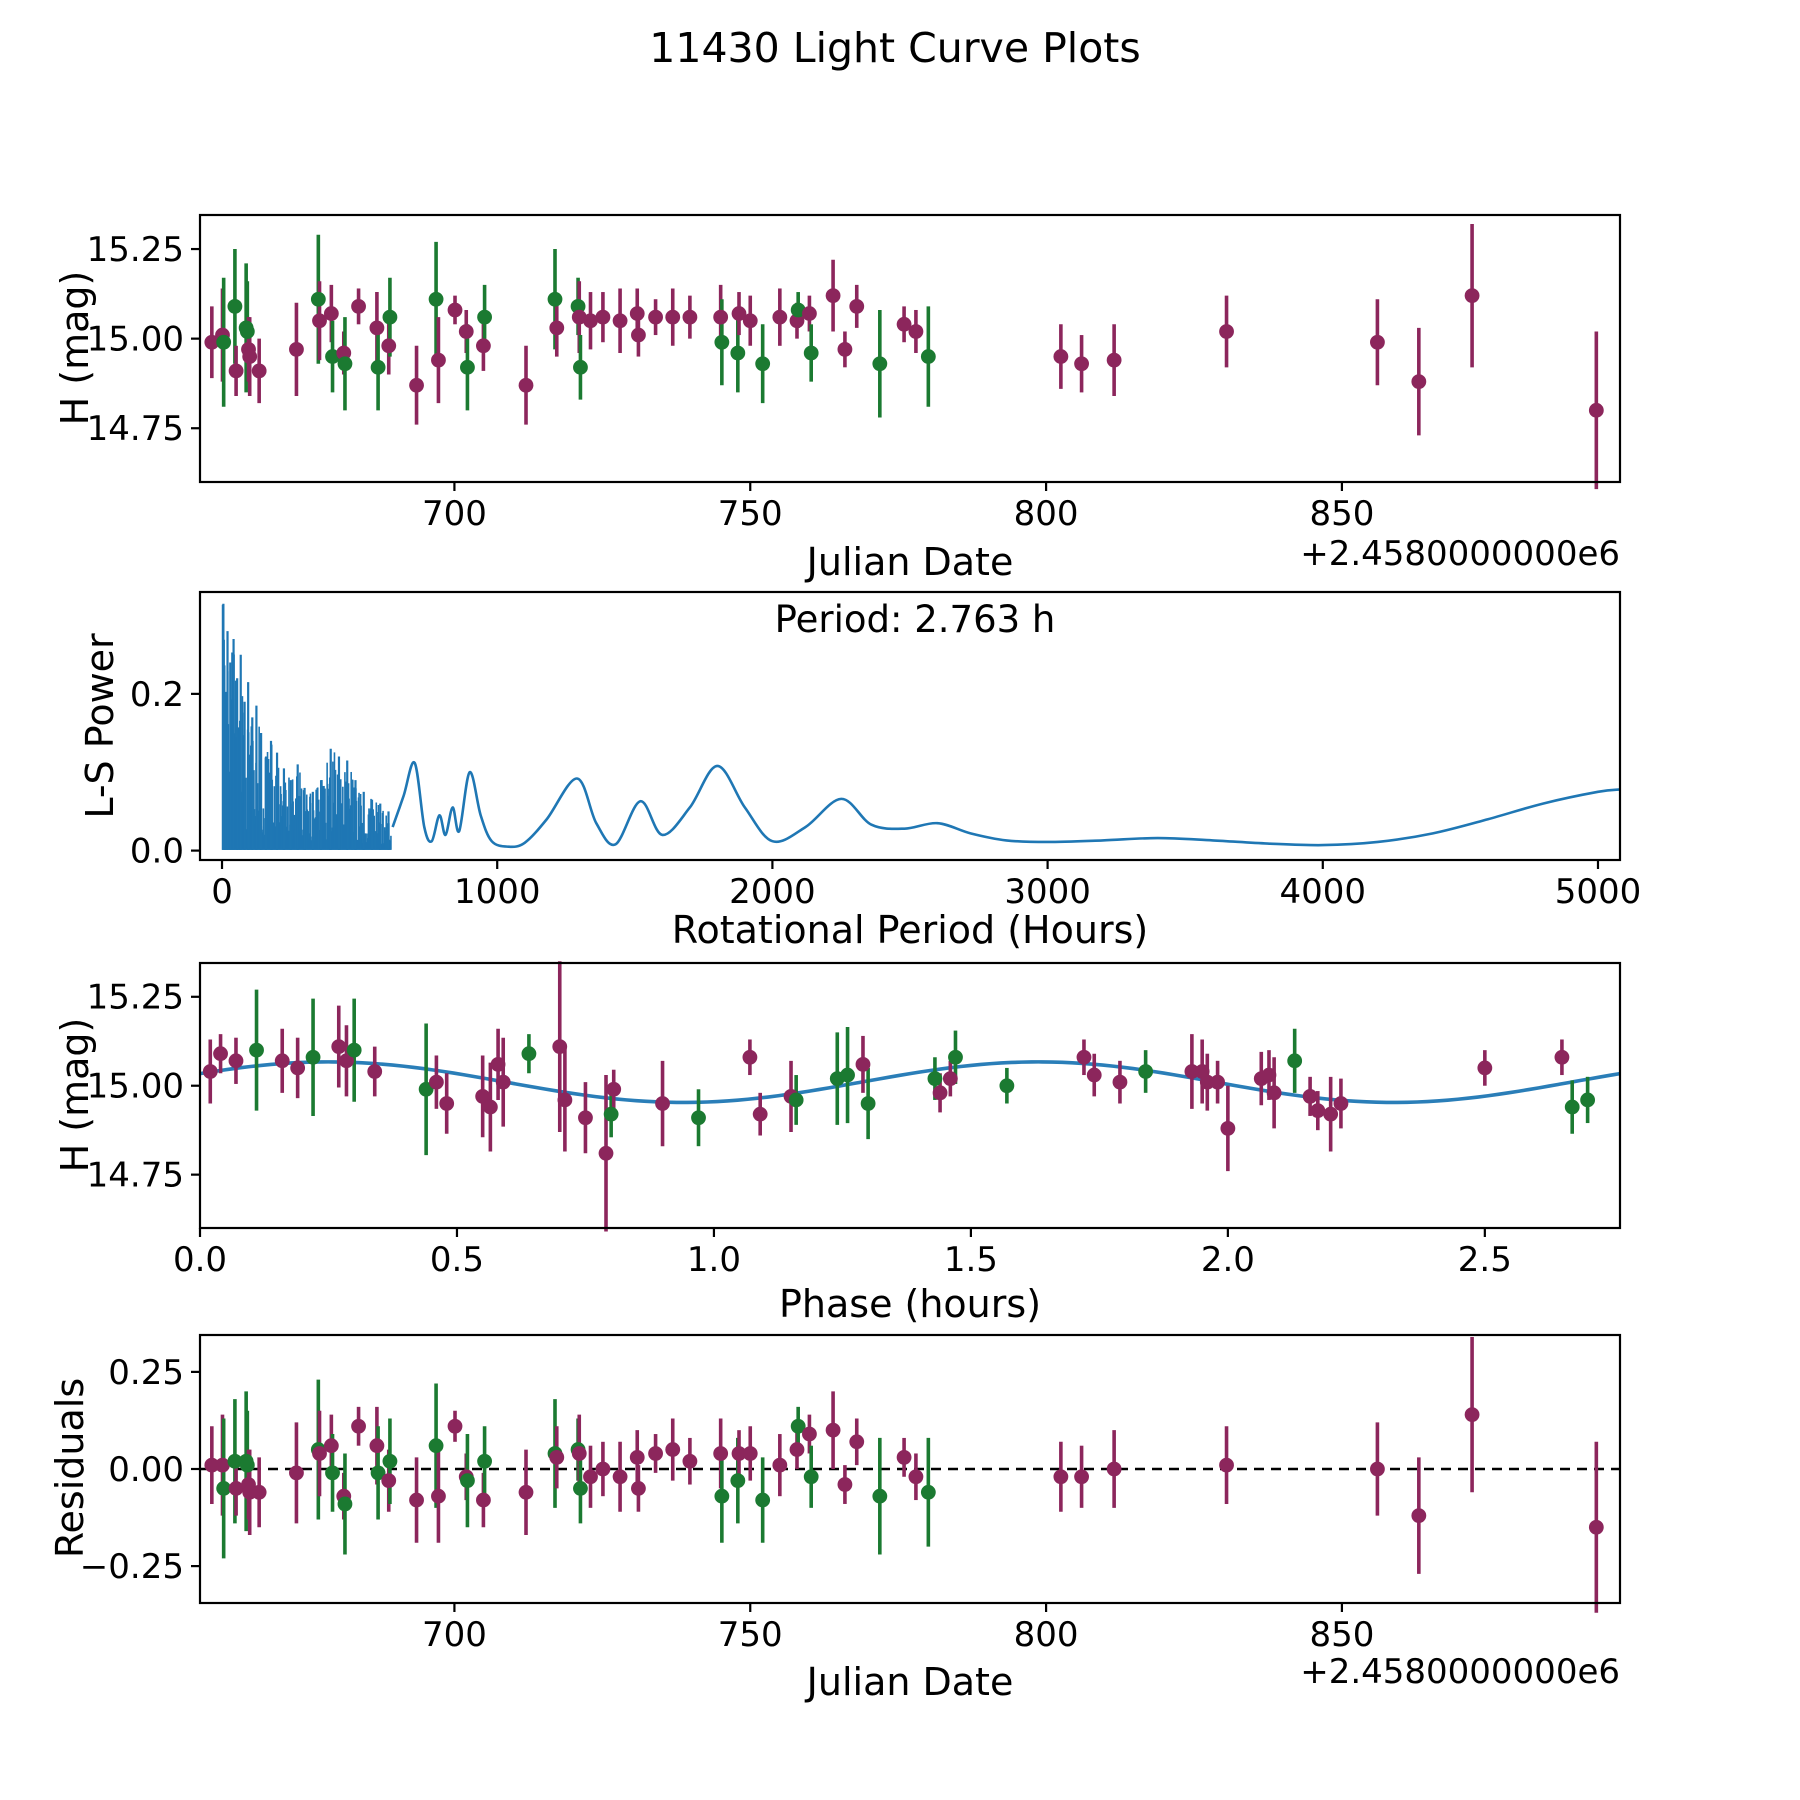 This screenshot has width=1800, height=1800. Describe the element at coordinates (910, 1304) in the screenshot. I see `phase-xlabel: Phase (hours)` at that location.